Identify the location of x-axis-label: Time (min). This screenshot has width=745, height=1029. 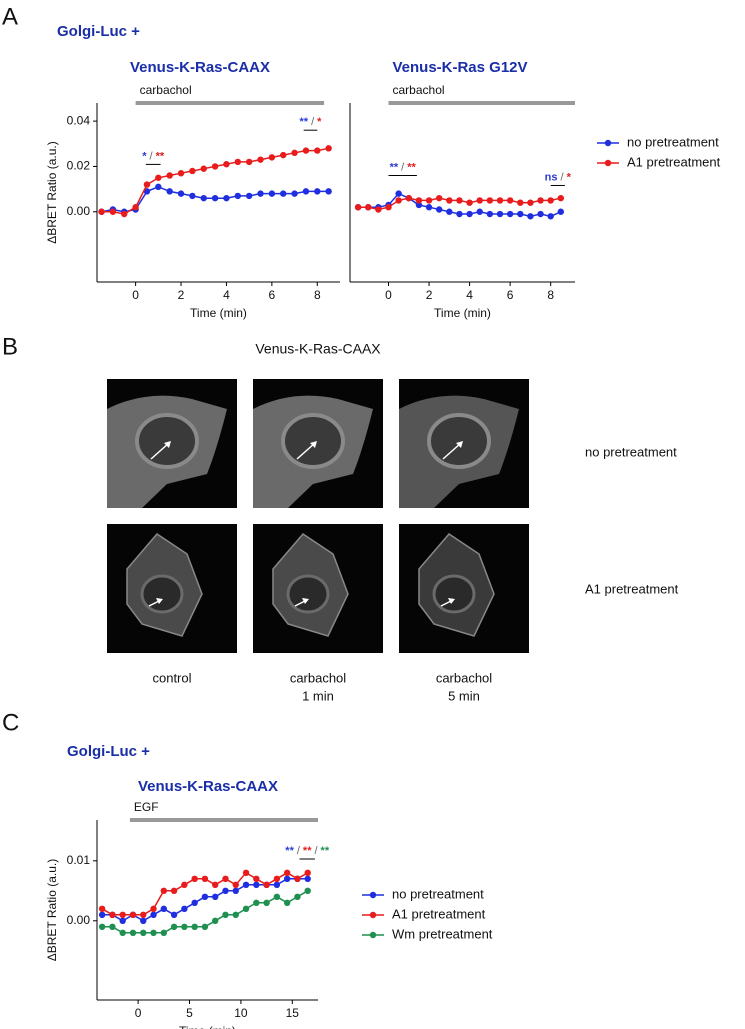
(207, 1026).